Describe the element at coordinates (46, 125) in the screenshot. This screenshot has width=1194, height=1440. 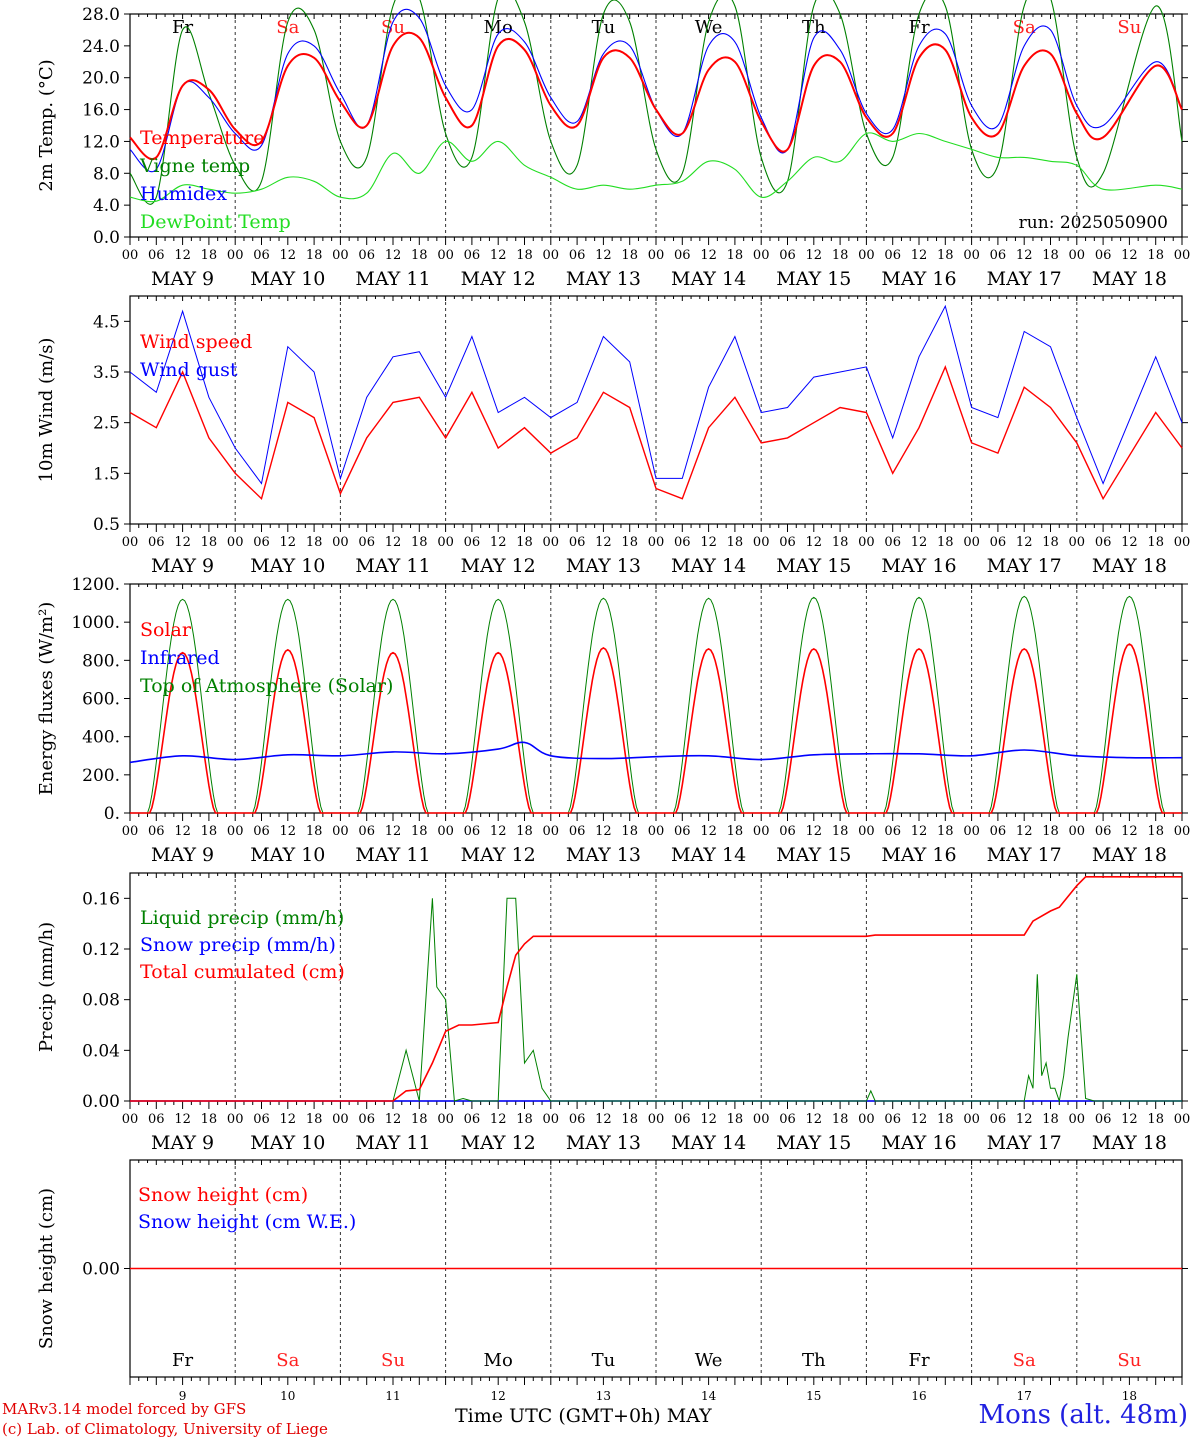
I see `y-axis-label: 2m Temp. (°C)` at that location.